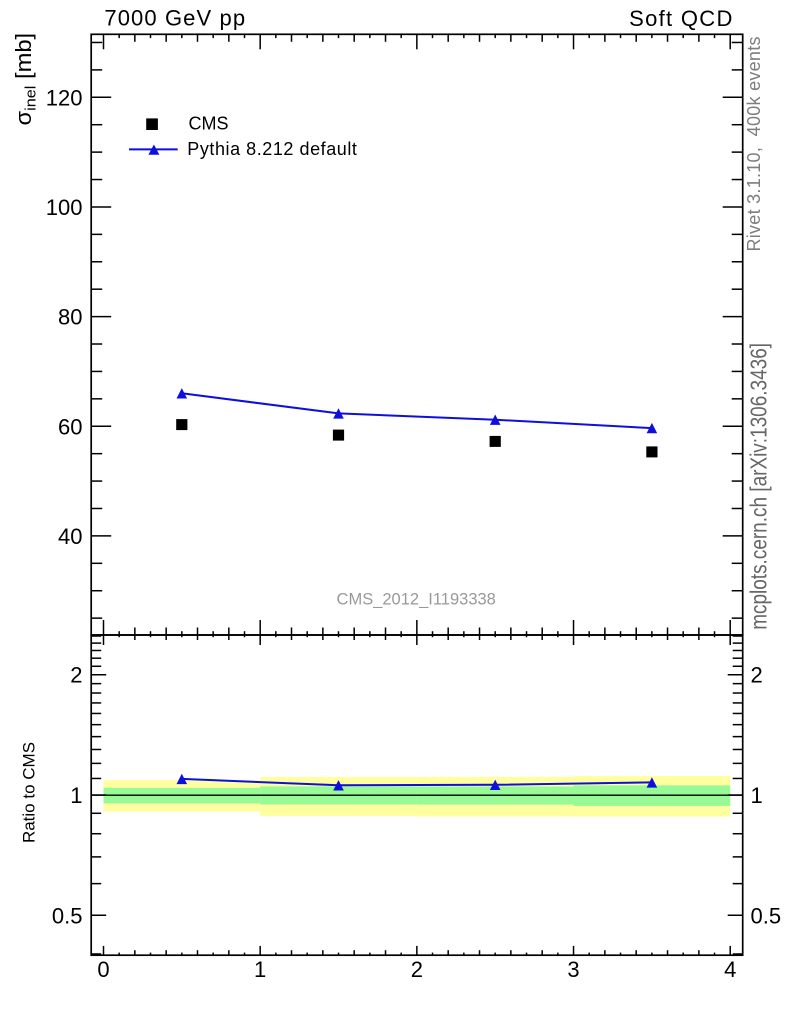  What do you see at coordinates (175, 17) in the screenshot?
I see `svg-text: 7000 GeV pp` at bounding box center [175, 17].